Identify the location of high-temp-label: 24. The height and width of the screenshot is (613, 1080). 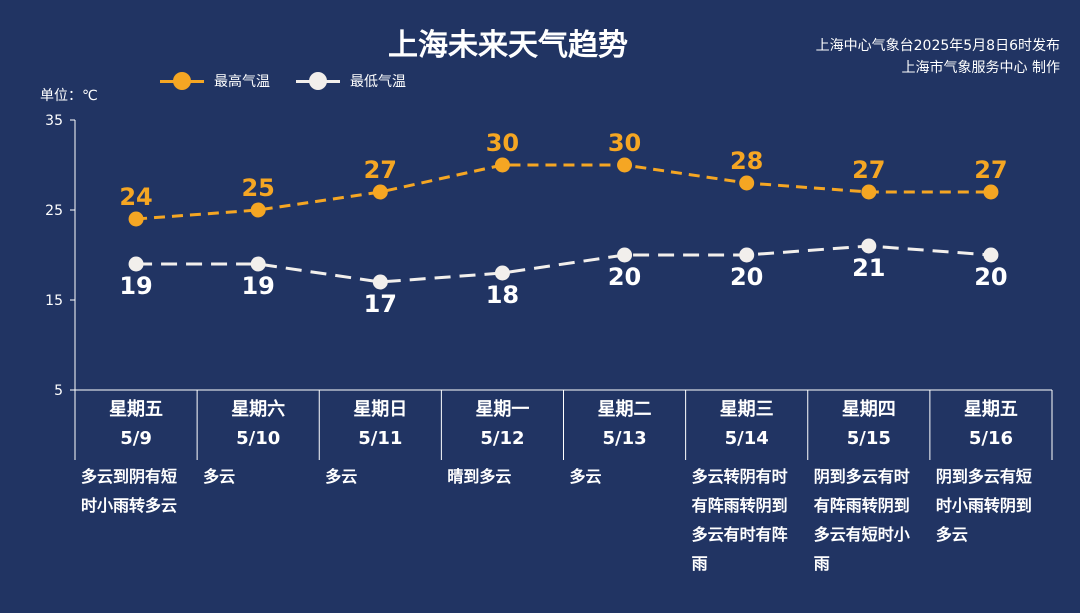
(135, 197).